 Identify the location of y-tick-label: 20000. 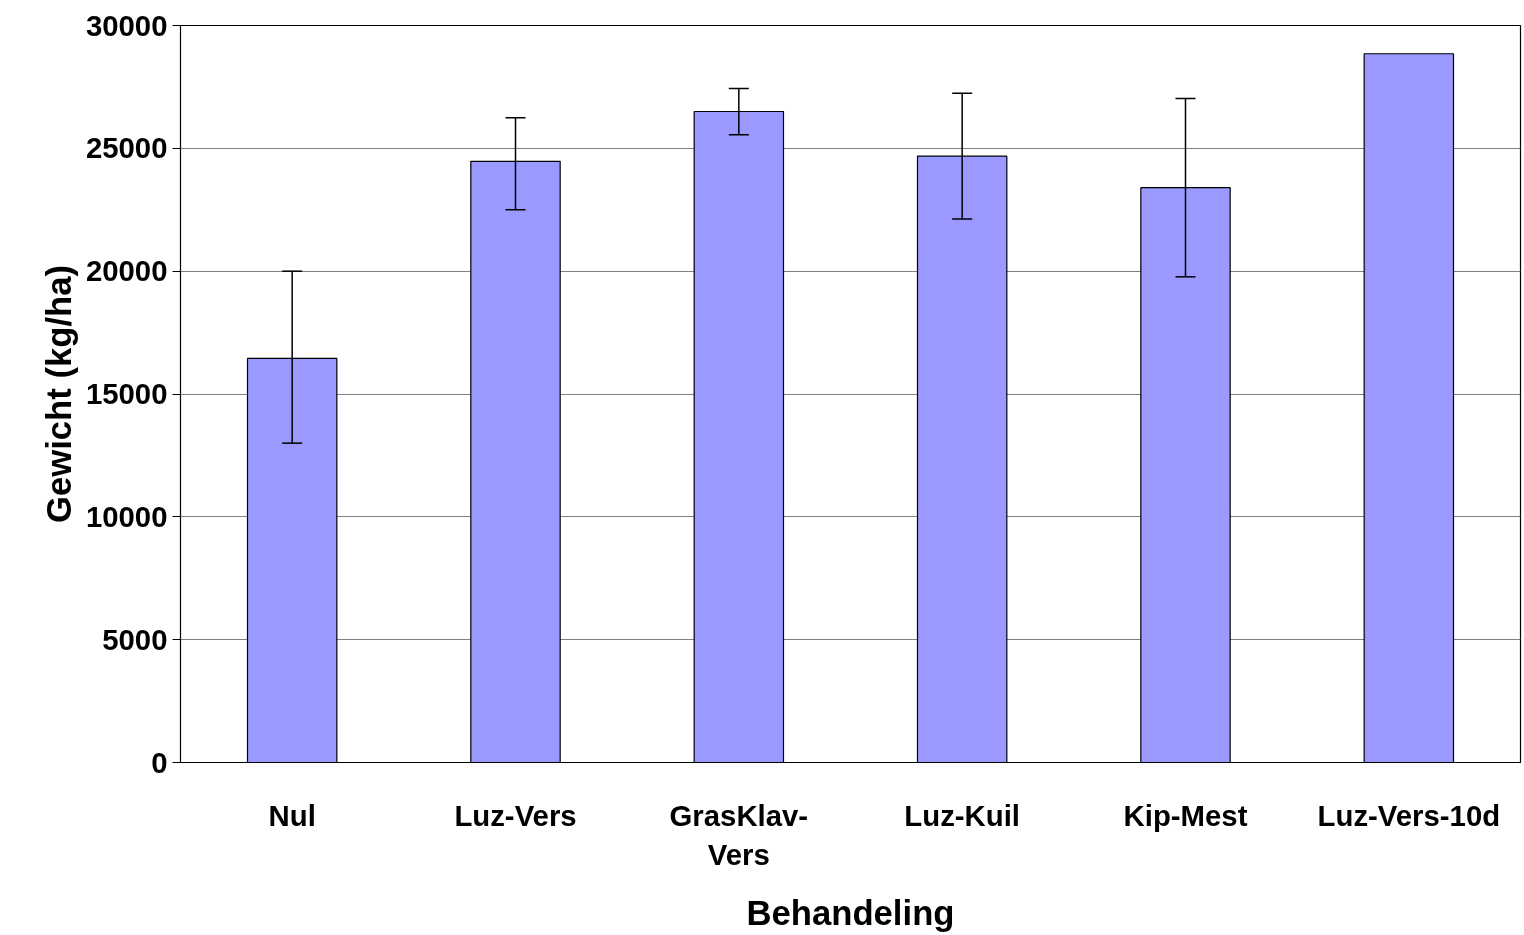
(126, 271).